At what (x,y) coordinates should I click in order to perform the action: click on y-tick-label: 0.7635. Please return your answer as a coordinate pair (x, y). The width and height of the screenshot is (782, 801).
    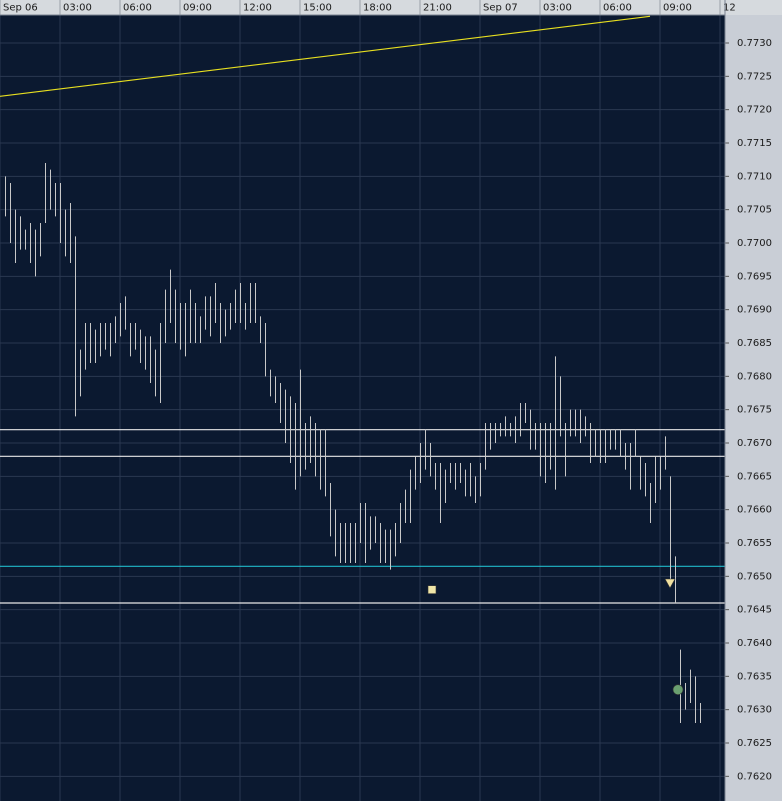
    Looking at the image, I should click on (754, 676).